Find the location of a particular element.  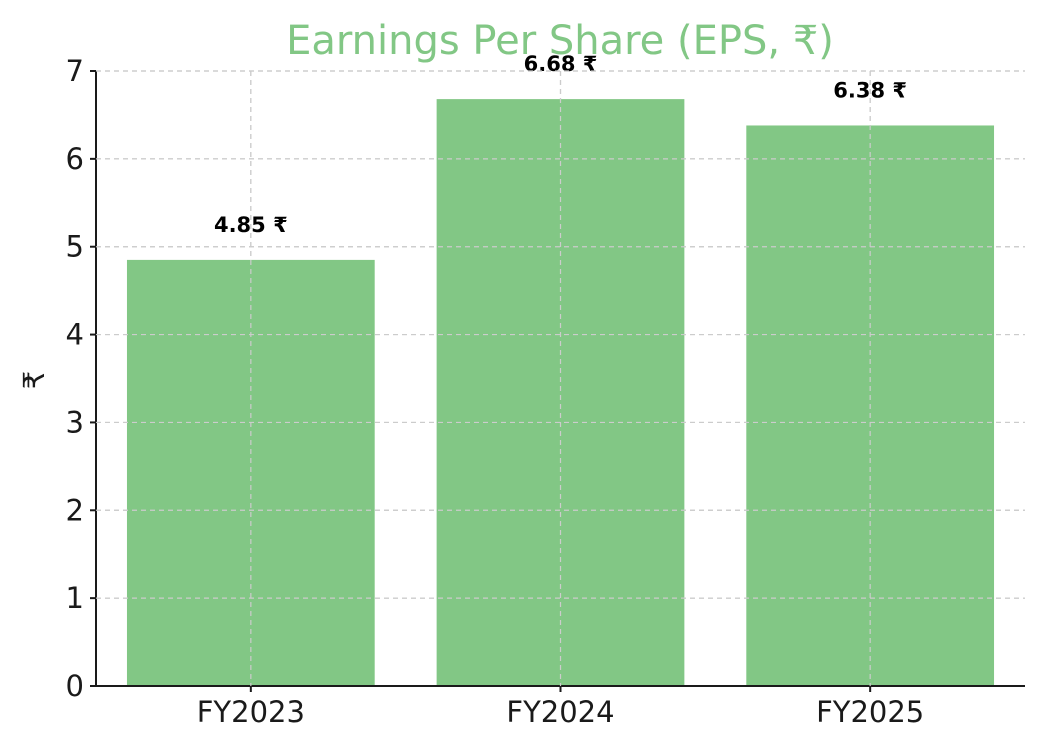

y-tick-label: 0 is located at coordinates (75, 686).